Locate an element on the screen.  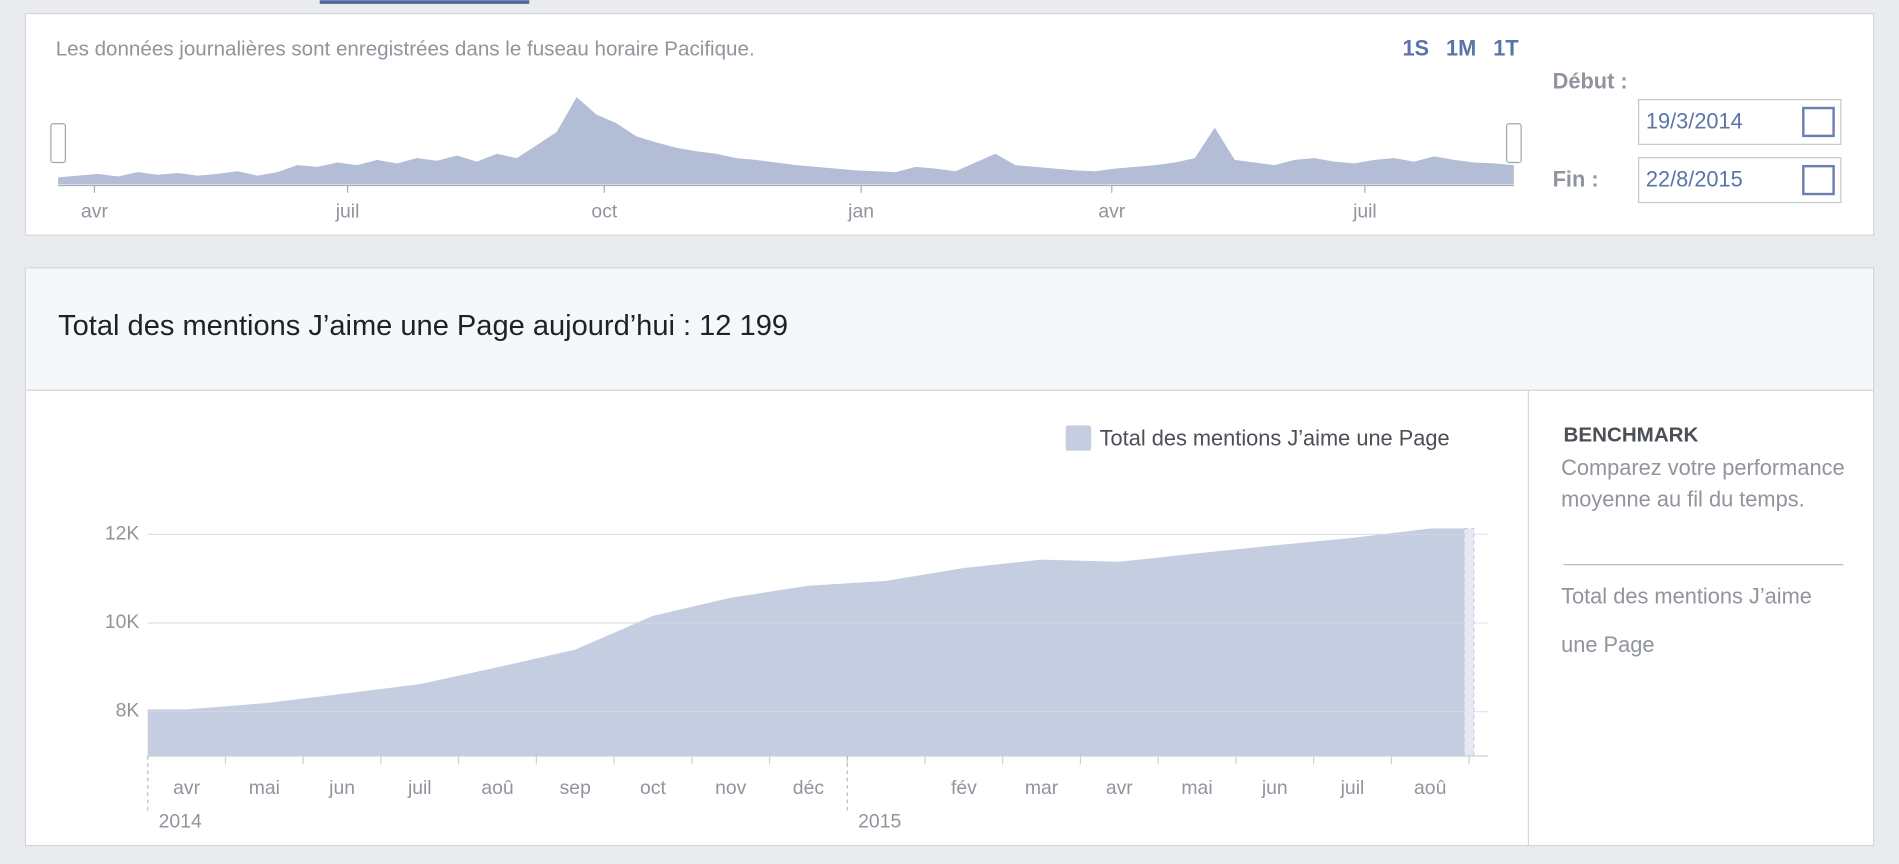
x-tick-label: nov is located at coordinates (731, 788).